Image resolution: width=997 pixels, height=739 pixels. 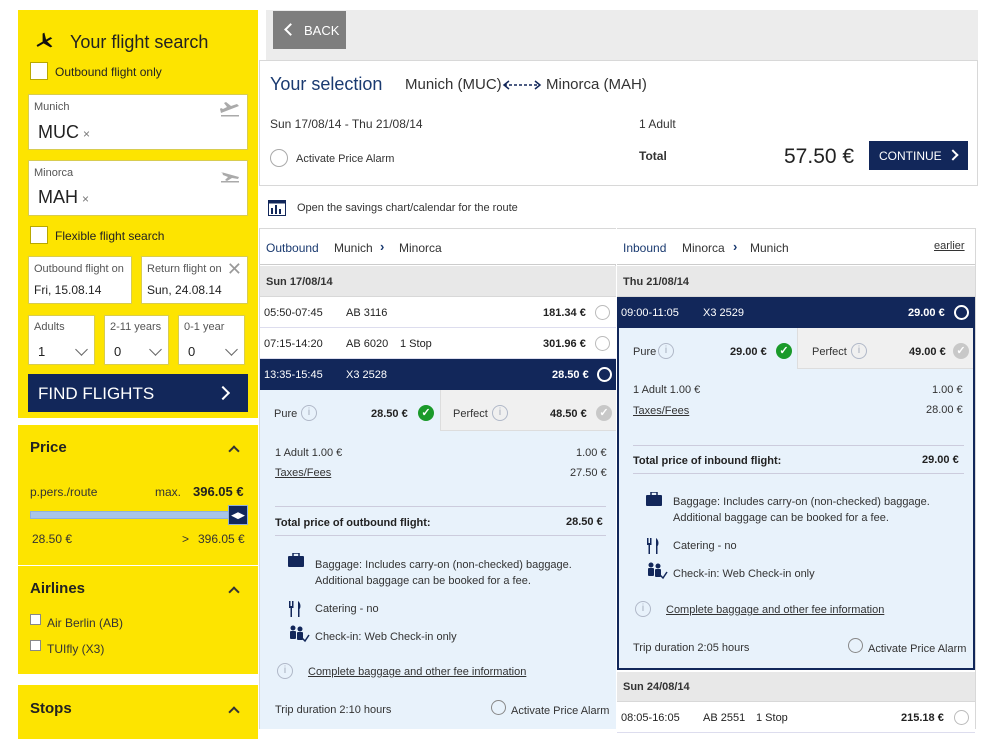 I want to click on collapse-price-icon, so click(x=234, y=451).